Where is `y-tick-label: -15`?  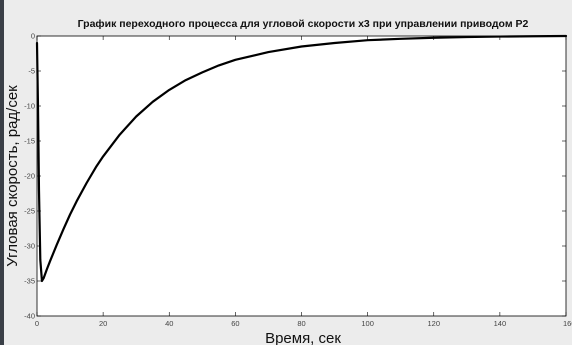 y-tick-label: -15 is located at coordinates (29, 141).